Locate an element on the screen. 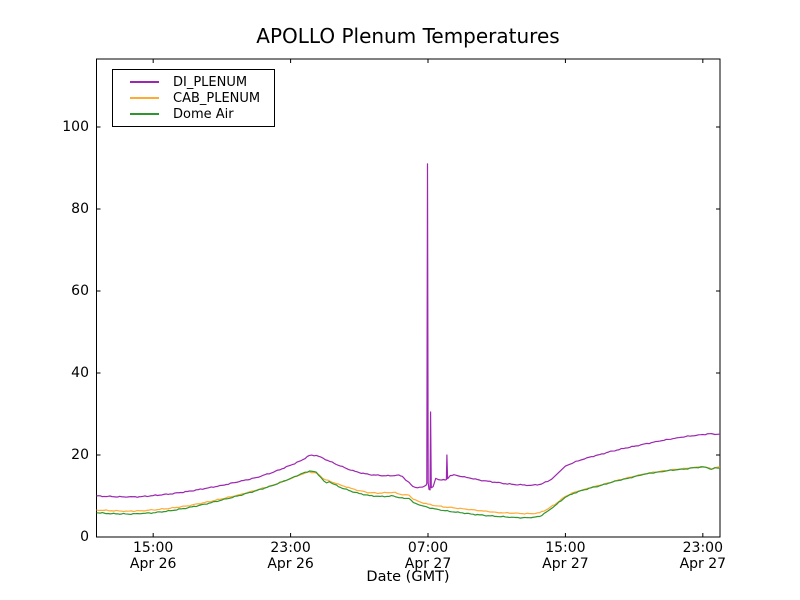 The width and height of the screenshot is (800, 600). y-tick-label: 100 is located at coordinates (75, 127).